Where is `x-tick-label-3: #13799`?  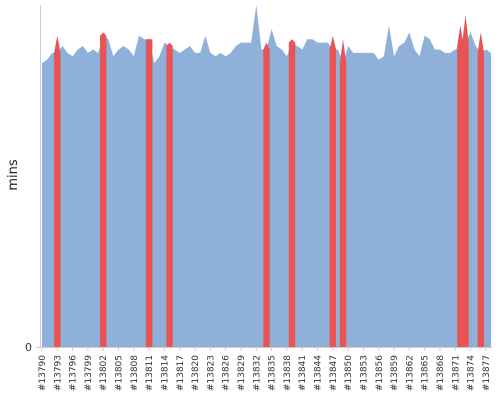 x-tick-label-3: #13799 is located at coordinates (89, 373).